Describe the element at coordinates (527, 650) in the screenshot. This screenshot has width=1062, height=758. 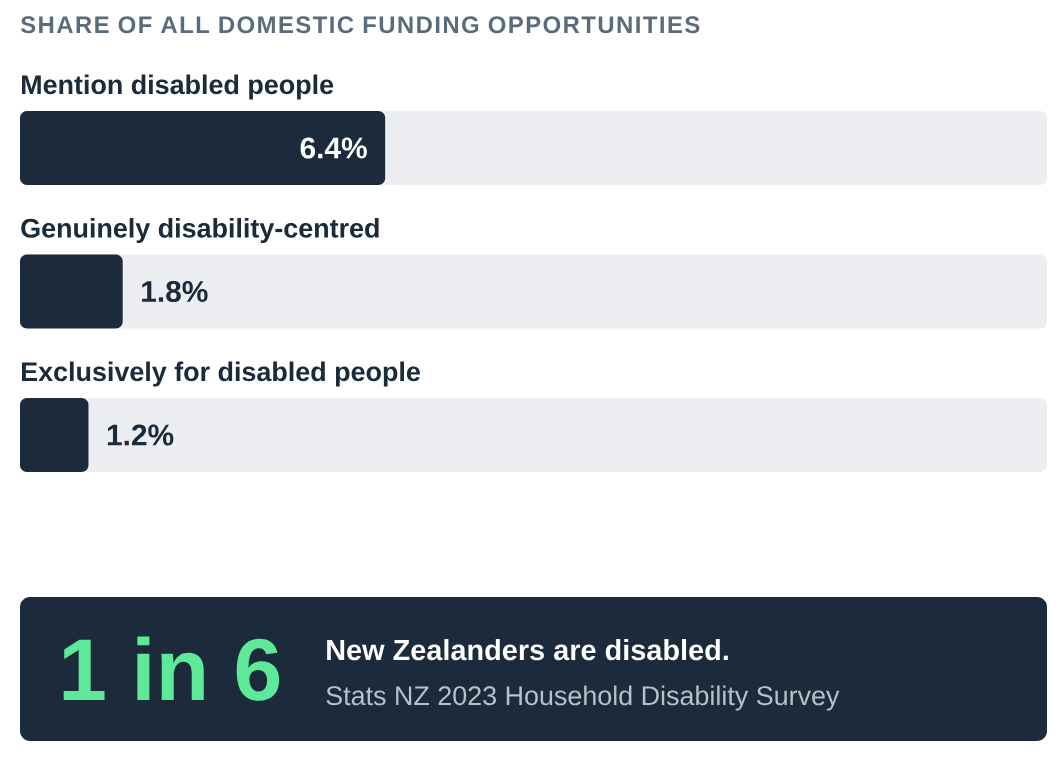
I see `text: New Zealanders are disabled.` at that location.